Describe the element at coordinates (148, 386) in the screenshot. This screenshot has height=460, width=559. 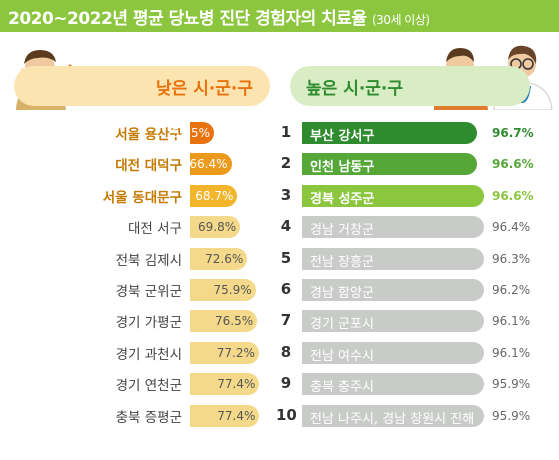
I see `low-region-label: 경기 연천군` at that location.